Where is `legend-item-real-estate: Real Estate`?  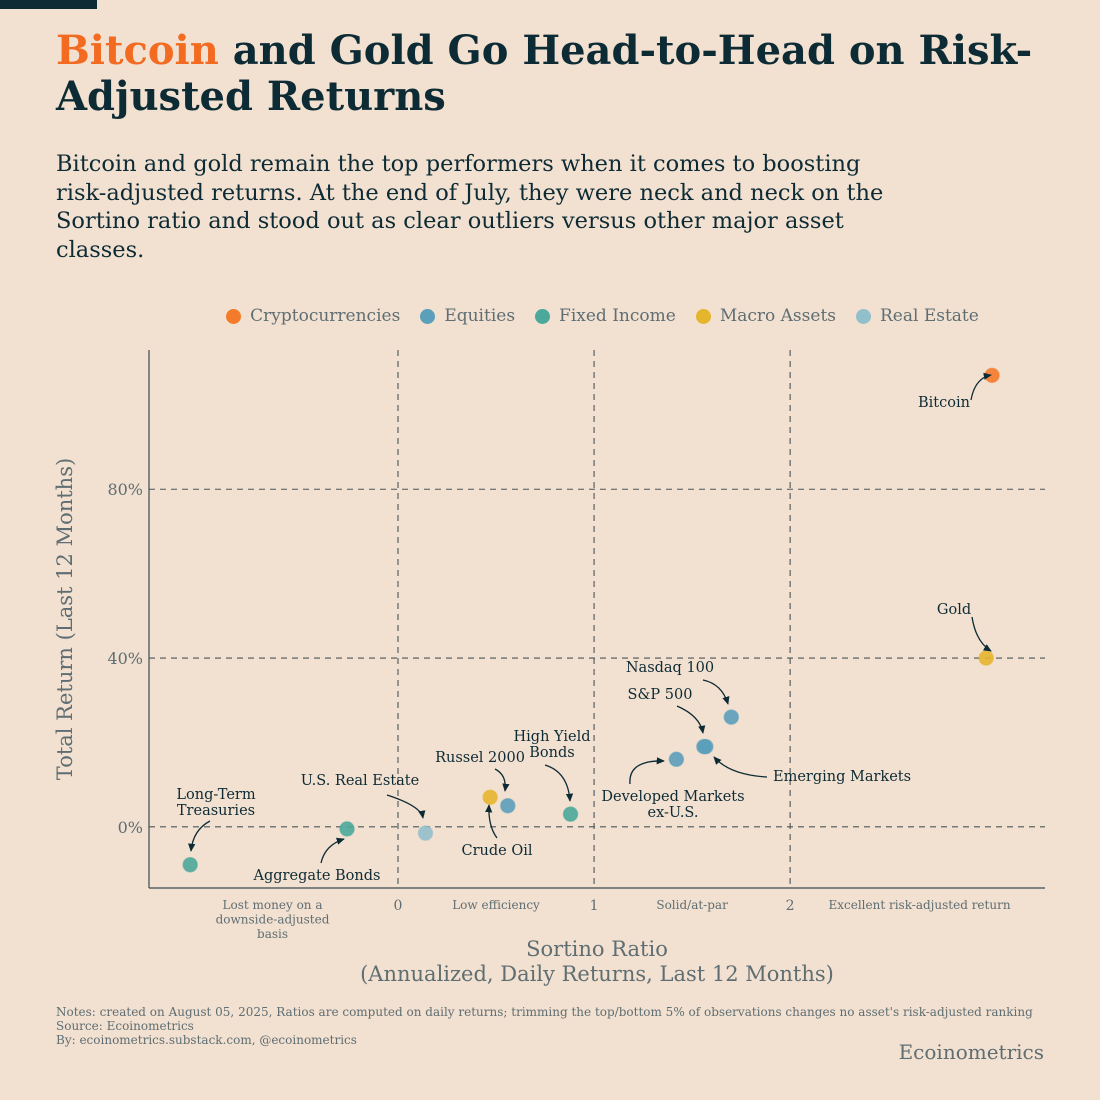
legend-item-real-estate: Real Estate is located at coordinates (917, 316).